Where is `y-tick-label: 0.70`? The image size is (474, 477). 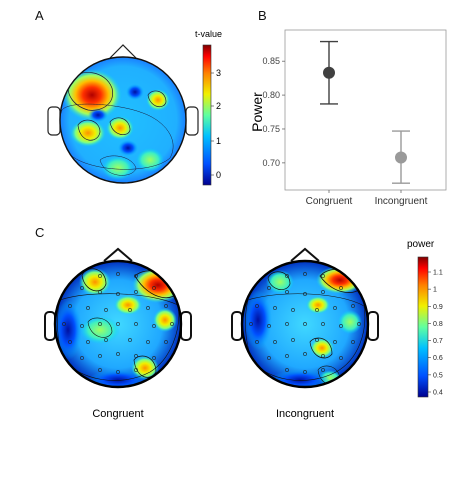 y-tick-label: 0.70 is located at coordinates (271, 163).